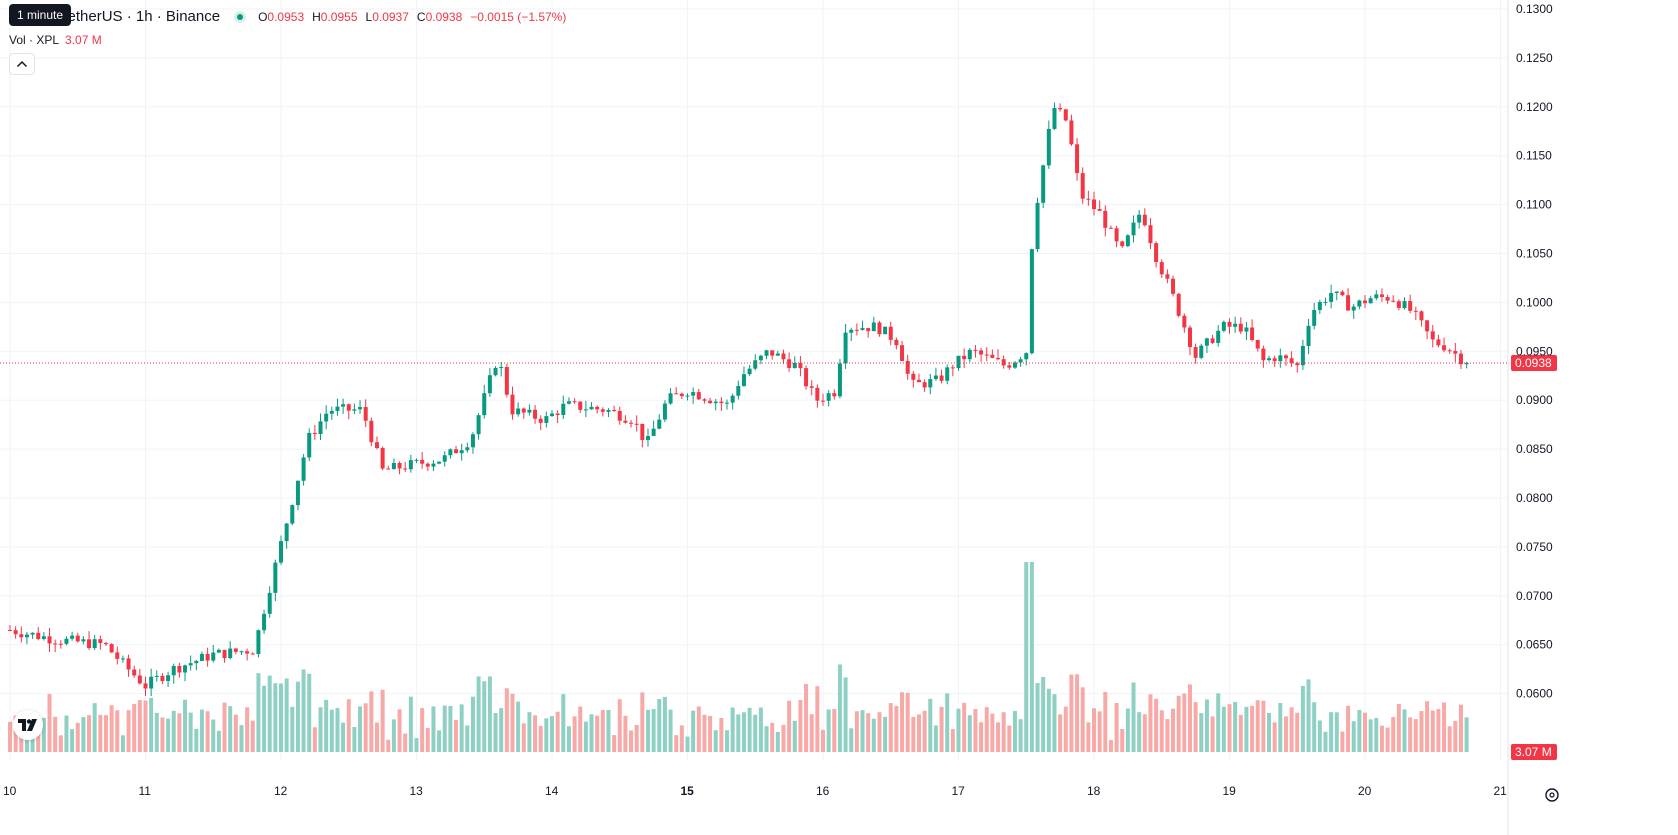 The width and height of the screenshot is (1678, 835). What do you see at coordinates (959, 791) in the screenshot?
I see `time-tick-label: 17` at bounding box center [959, 791].